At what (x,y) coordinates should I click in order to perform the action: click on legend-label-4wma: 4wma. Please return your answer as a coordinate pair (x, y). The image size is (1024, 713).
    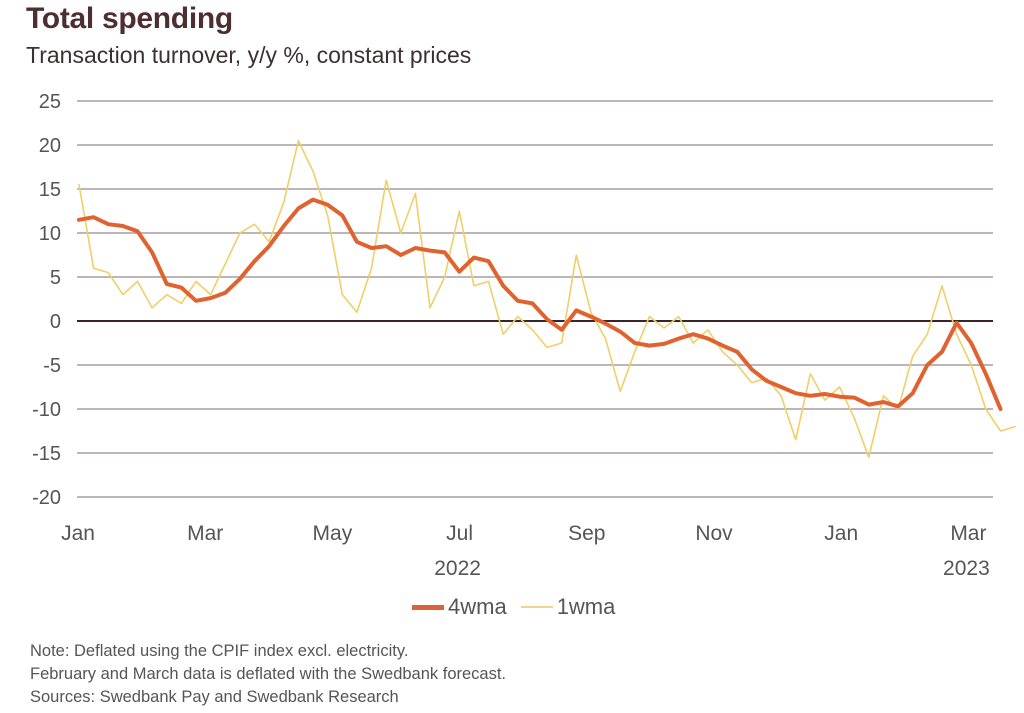
    Looking at the image, I should click on (477, 606).